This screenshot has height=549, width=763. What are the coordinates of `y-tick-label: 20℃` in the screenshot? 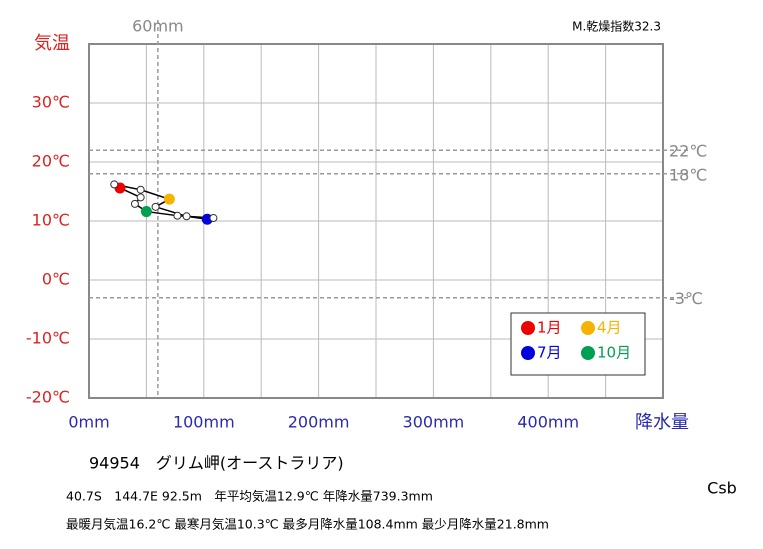 It's located at (51, 161).